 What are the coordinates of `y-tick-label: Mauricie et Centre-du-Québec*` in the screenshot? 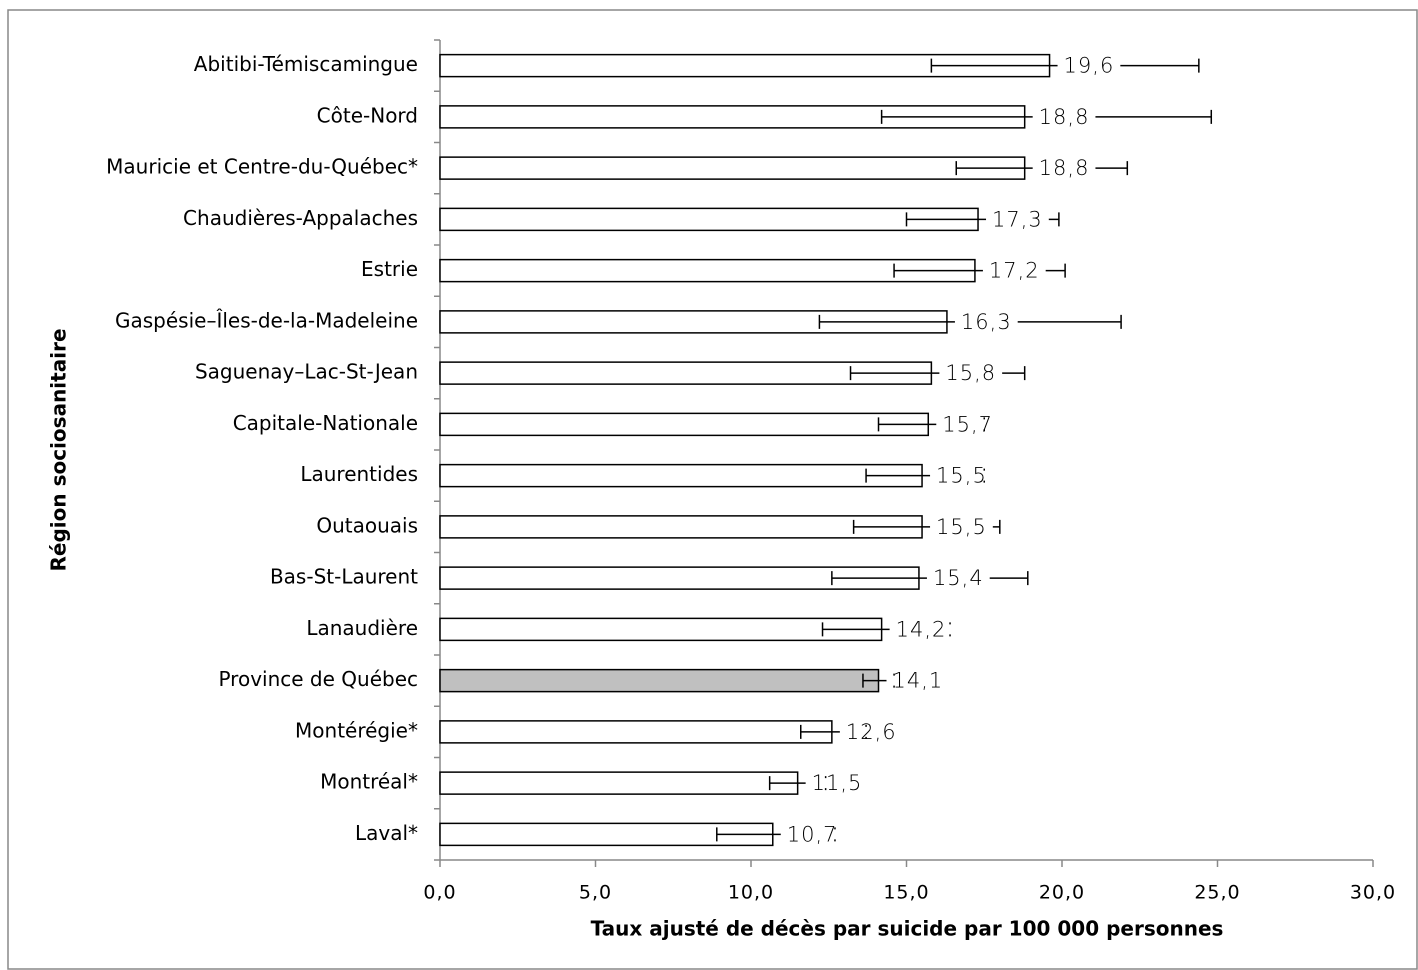 It's located at (262, 167).